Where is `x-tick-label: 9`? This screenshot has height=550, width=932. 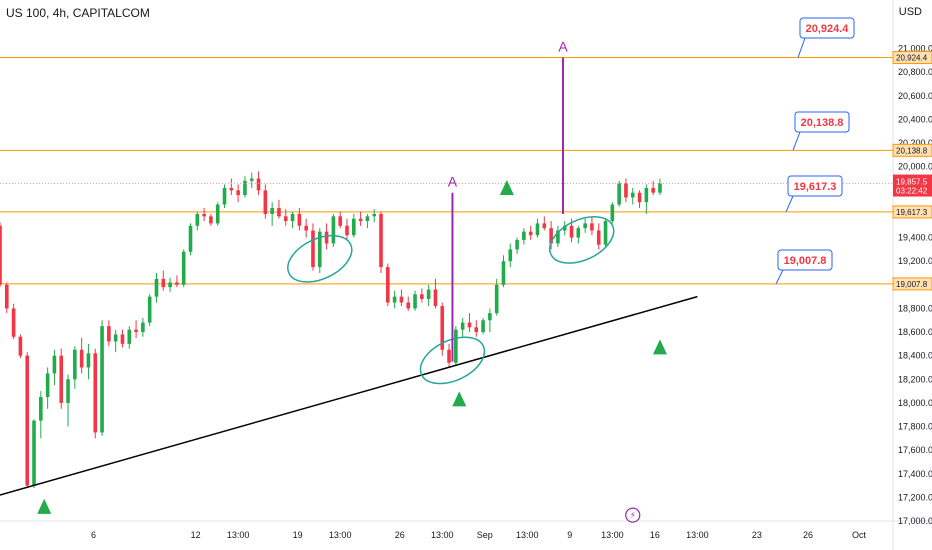 x-tick-label: 9 is located at coordinates (569, 535).